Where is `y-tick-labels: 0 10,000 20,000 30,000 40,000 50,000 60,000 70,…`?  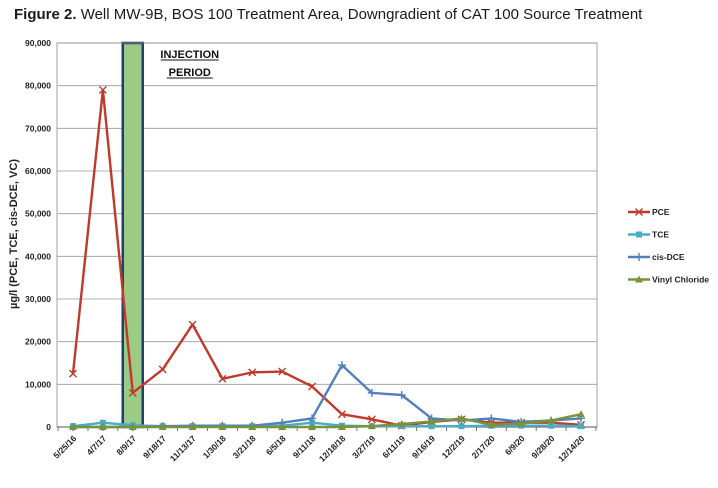
y-tick-labels: 0 10,000 20,000 30,000 40,000 50,000 60,000 70,… is located at coordinates (38, 235).